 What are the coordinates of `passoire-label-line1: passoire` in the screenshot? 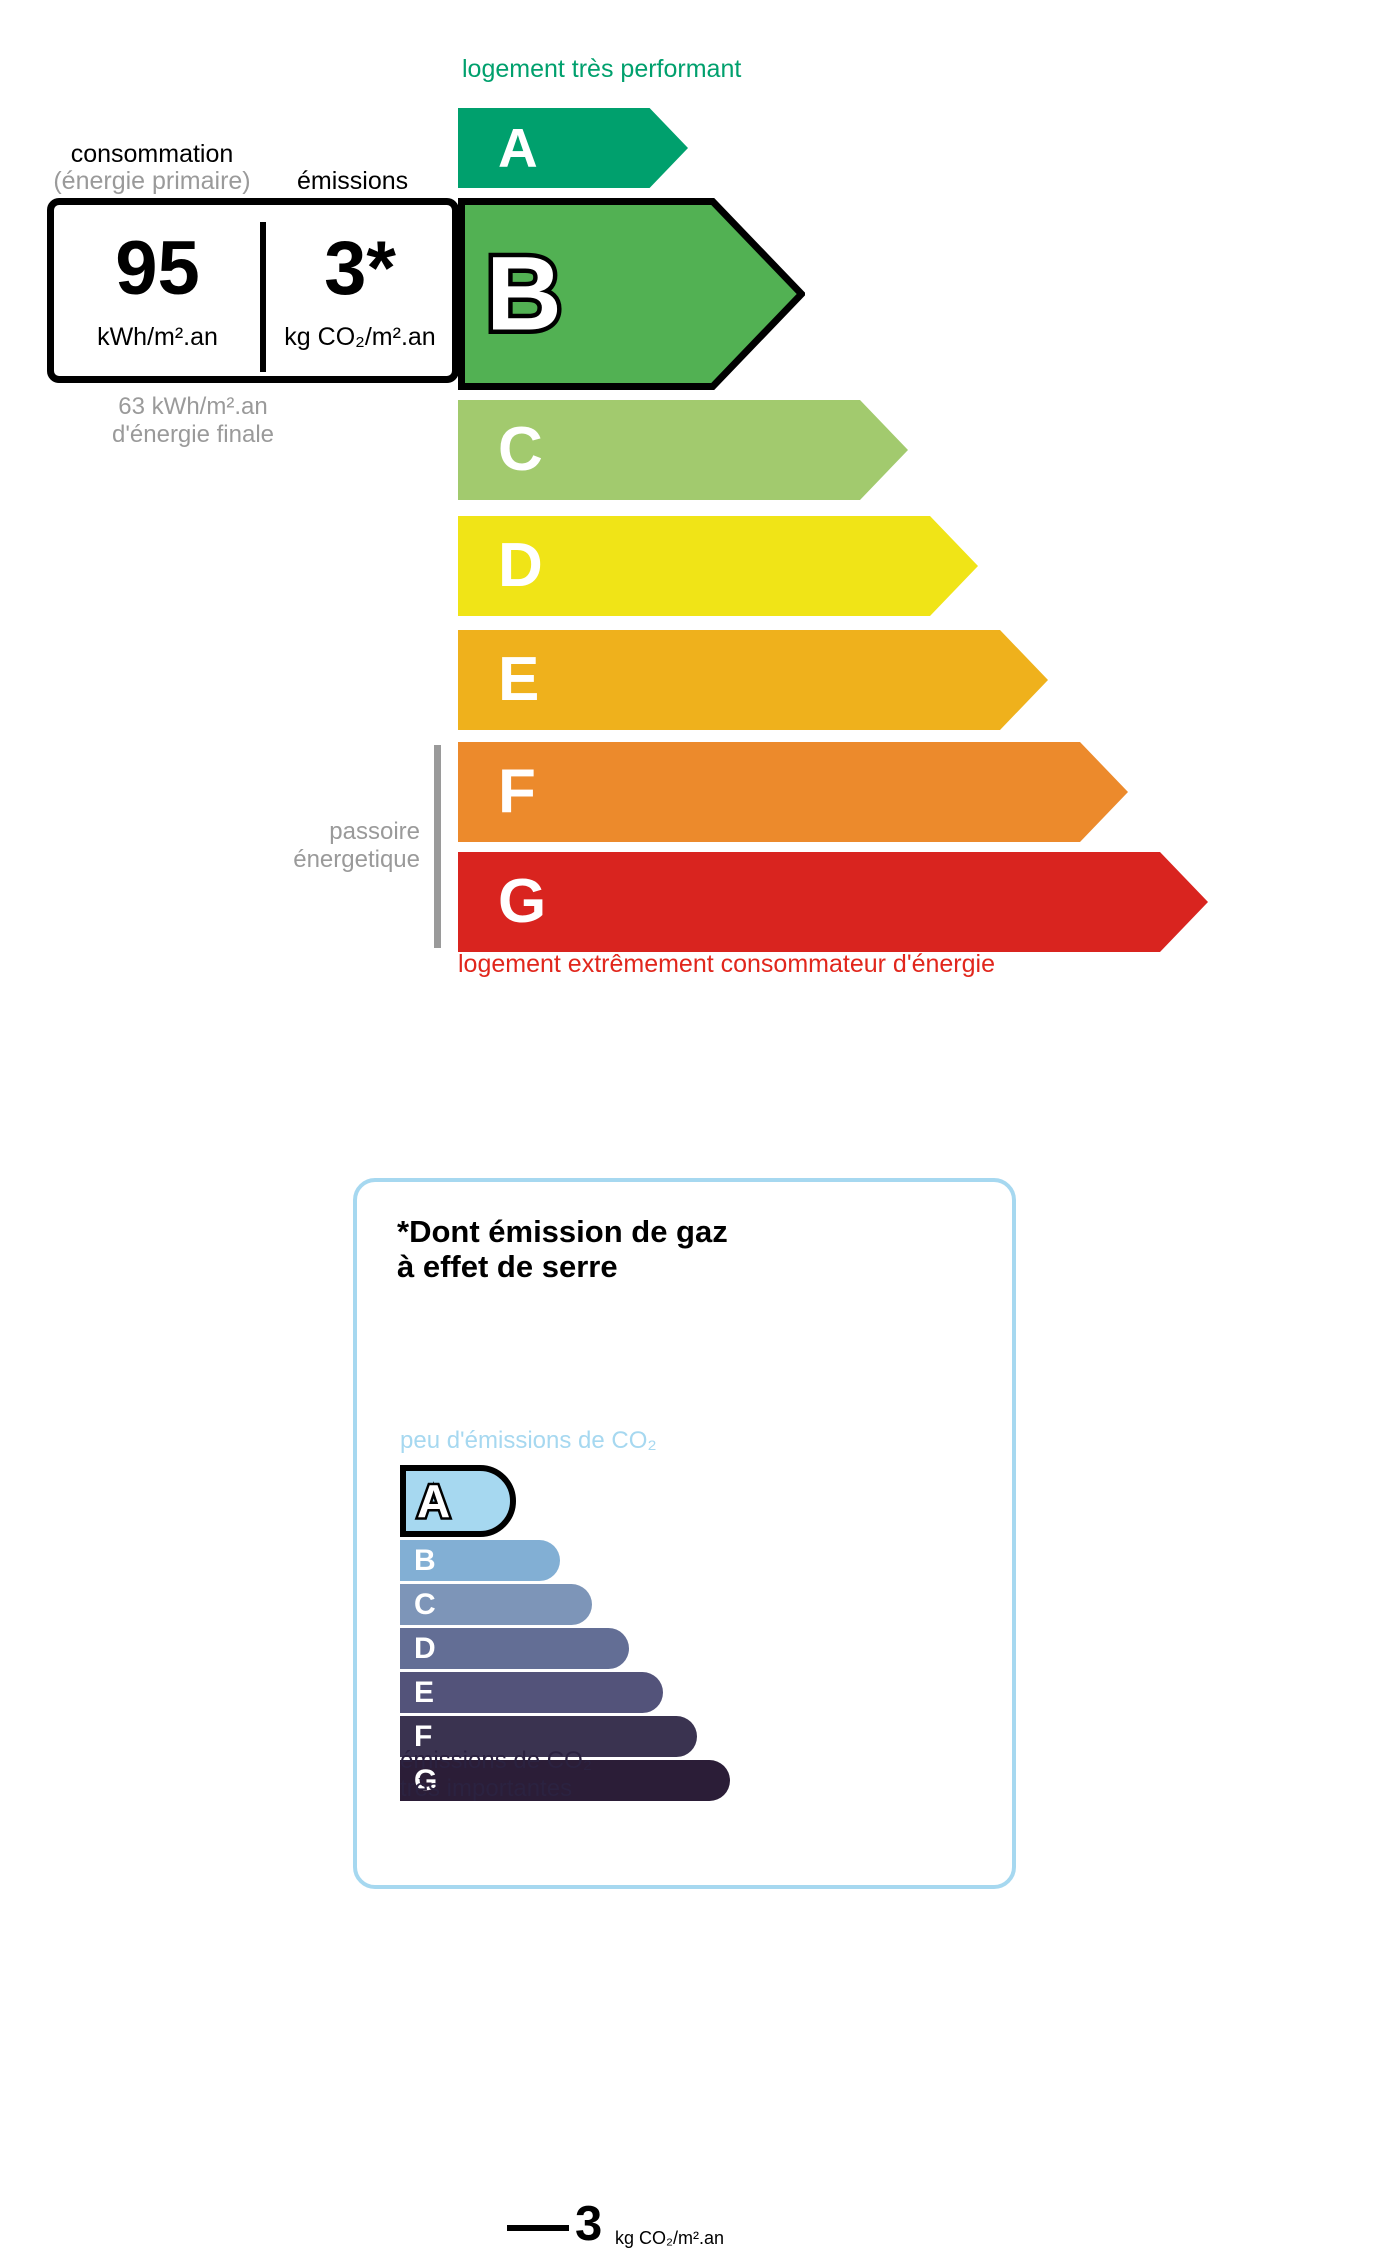 It's located at (374, 831).